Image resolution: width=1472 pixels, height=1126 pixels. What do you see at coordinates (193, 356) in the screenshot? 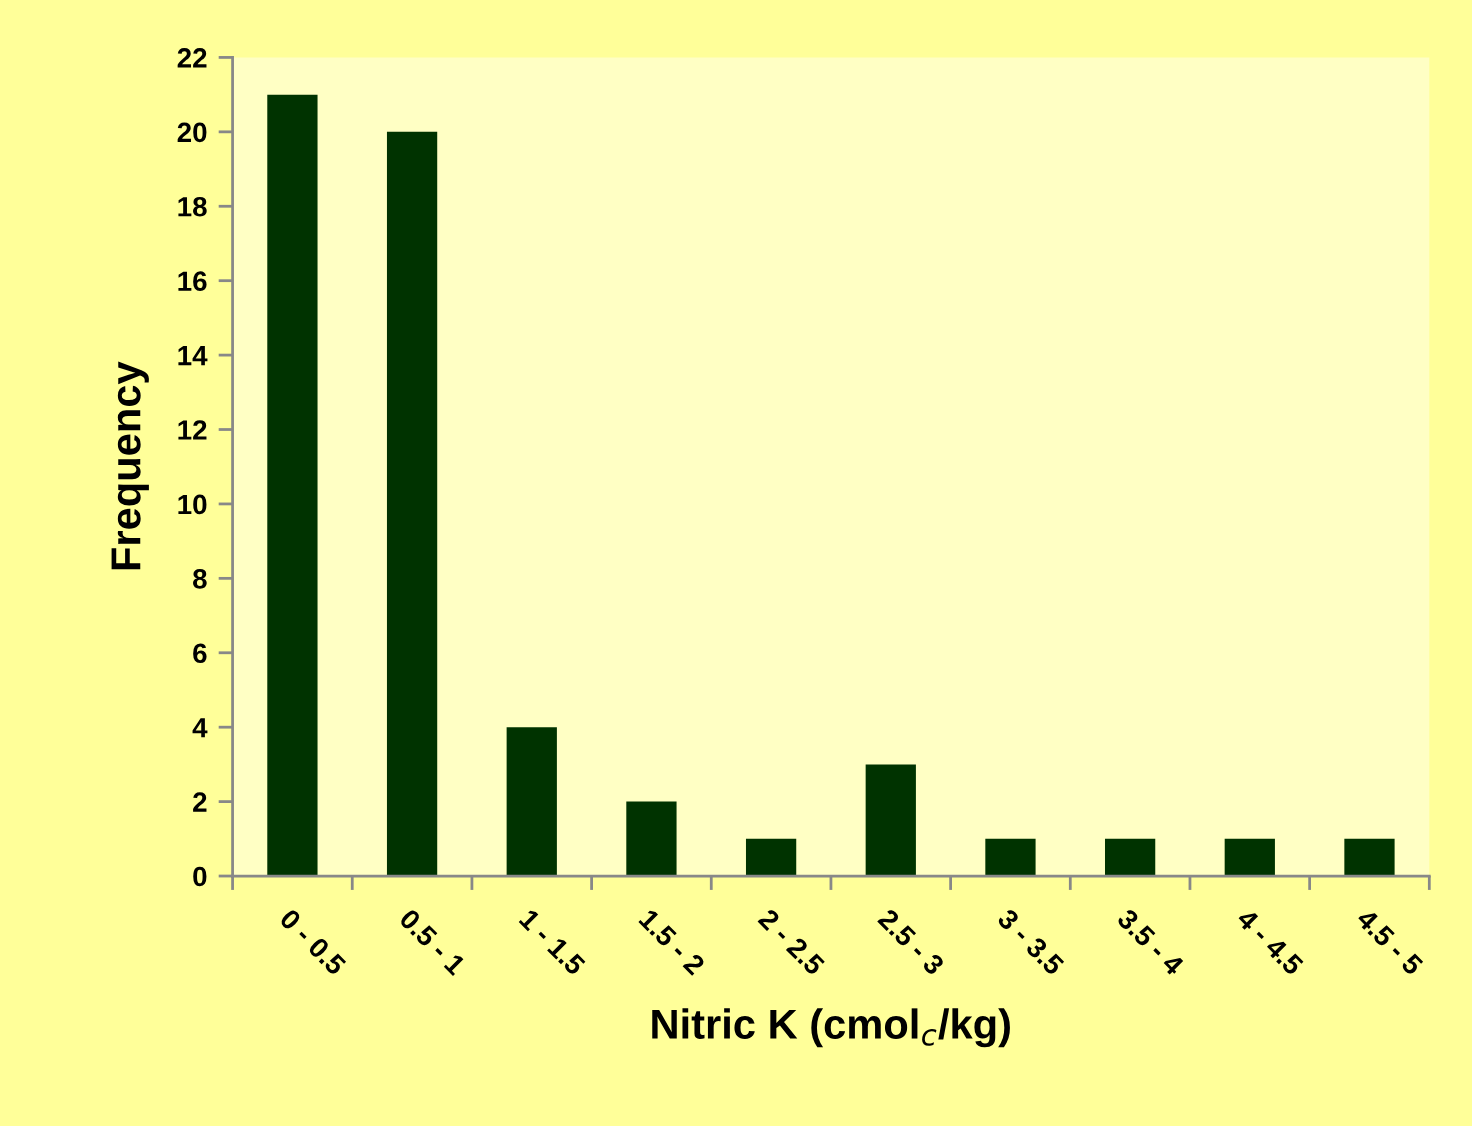
I see `y-tick-label: 14` at bounding box center [193, 356].